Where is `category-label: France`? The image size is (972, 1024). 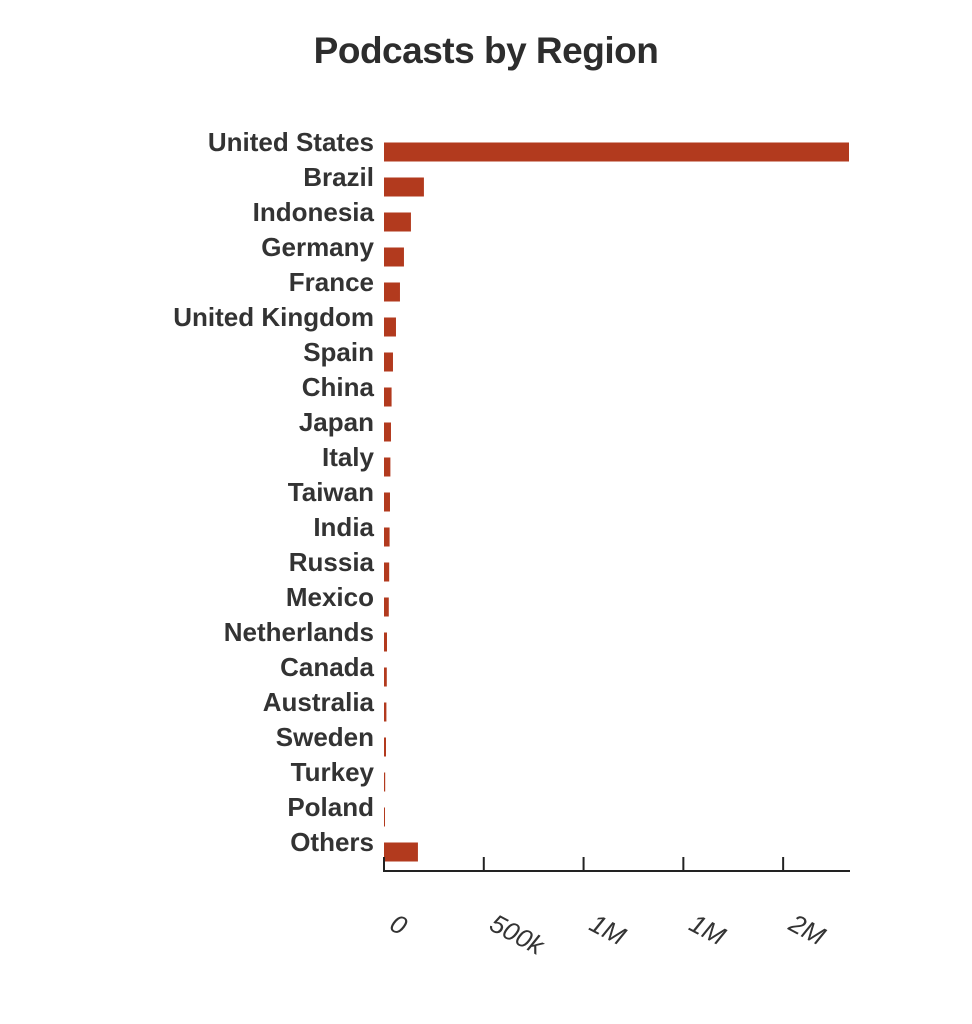 category-label: France is located at coordinates (331, 282).